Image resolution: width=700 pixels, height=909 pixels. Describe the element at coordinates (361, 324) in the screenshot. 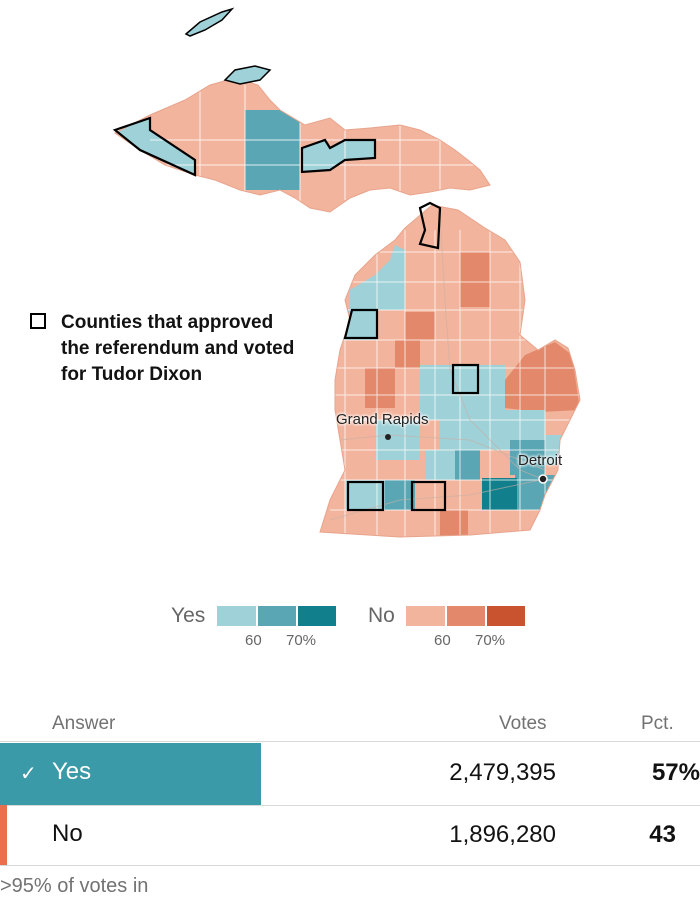

I see `outline-mason` at that location.